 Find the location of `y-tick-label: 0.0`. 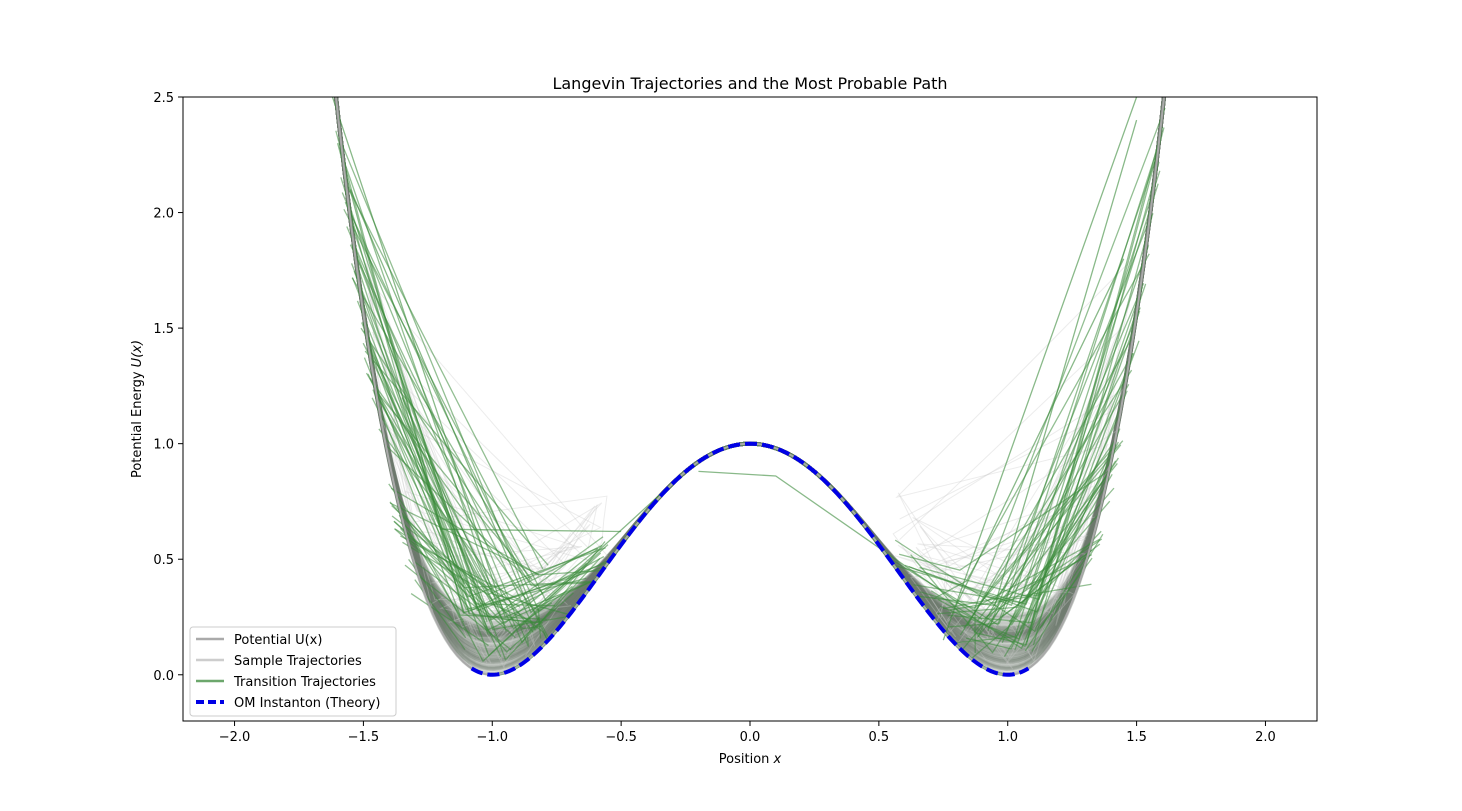

y-tick-label: 0.0 is located at coordinates (163, 676).